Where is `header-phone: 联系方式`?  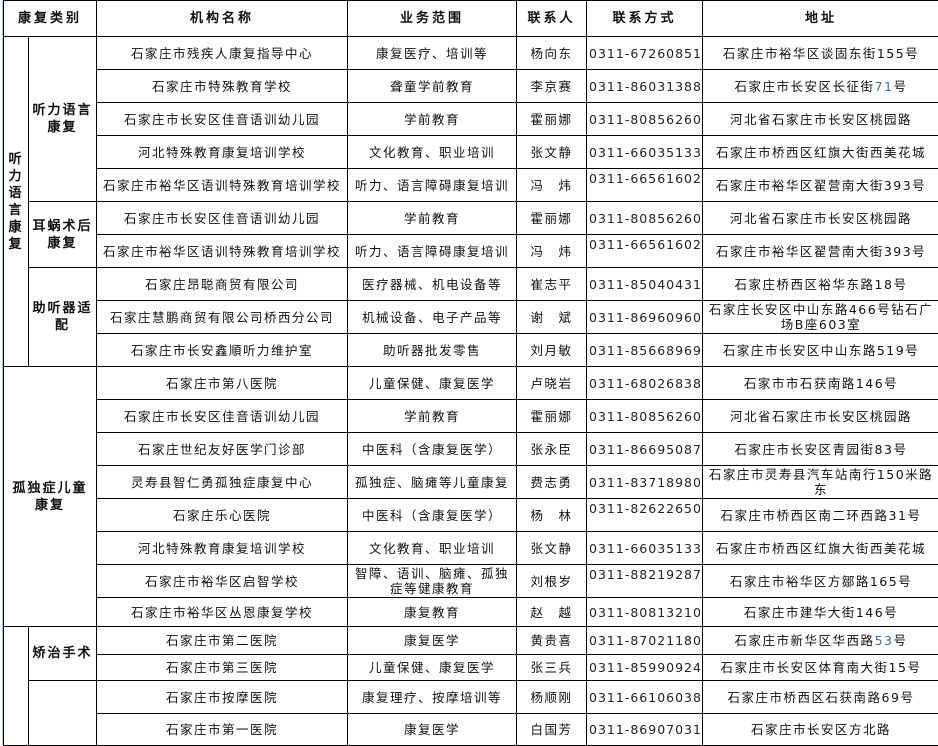
header-phone: 联系方式 is located at coordinates (645, 19).